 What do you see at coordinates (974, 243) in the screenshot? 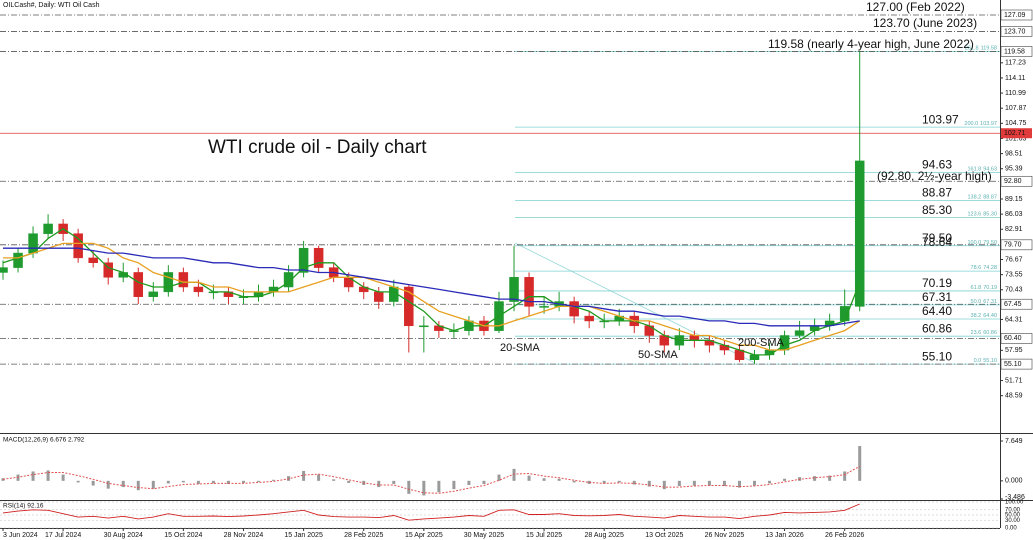
I see `fib-ratio: 100.0` at bounding box center [974, 243].